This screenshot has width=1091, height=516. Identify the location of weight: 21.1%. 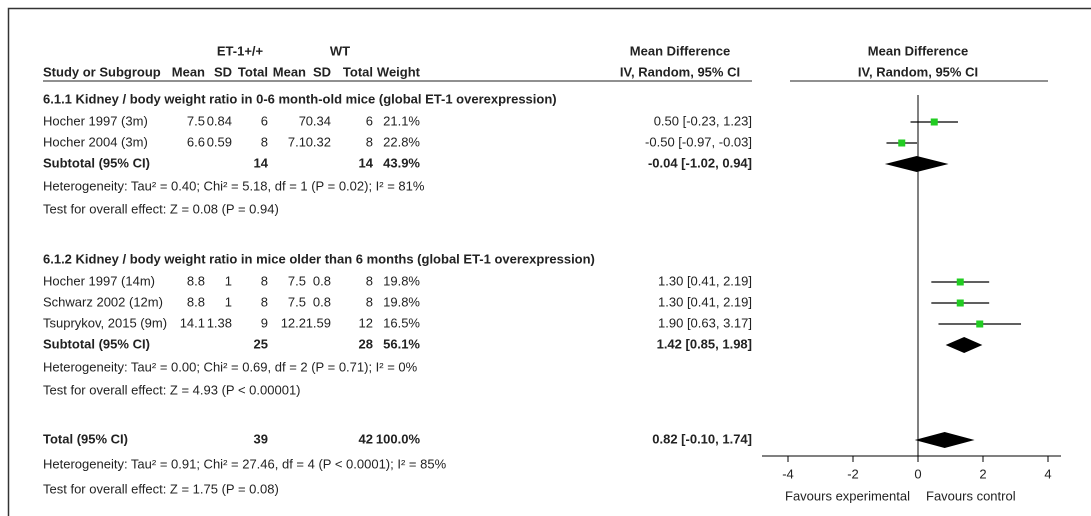
(401, 120).